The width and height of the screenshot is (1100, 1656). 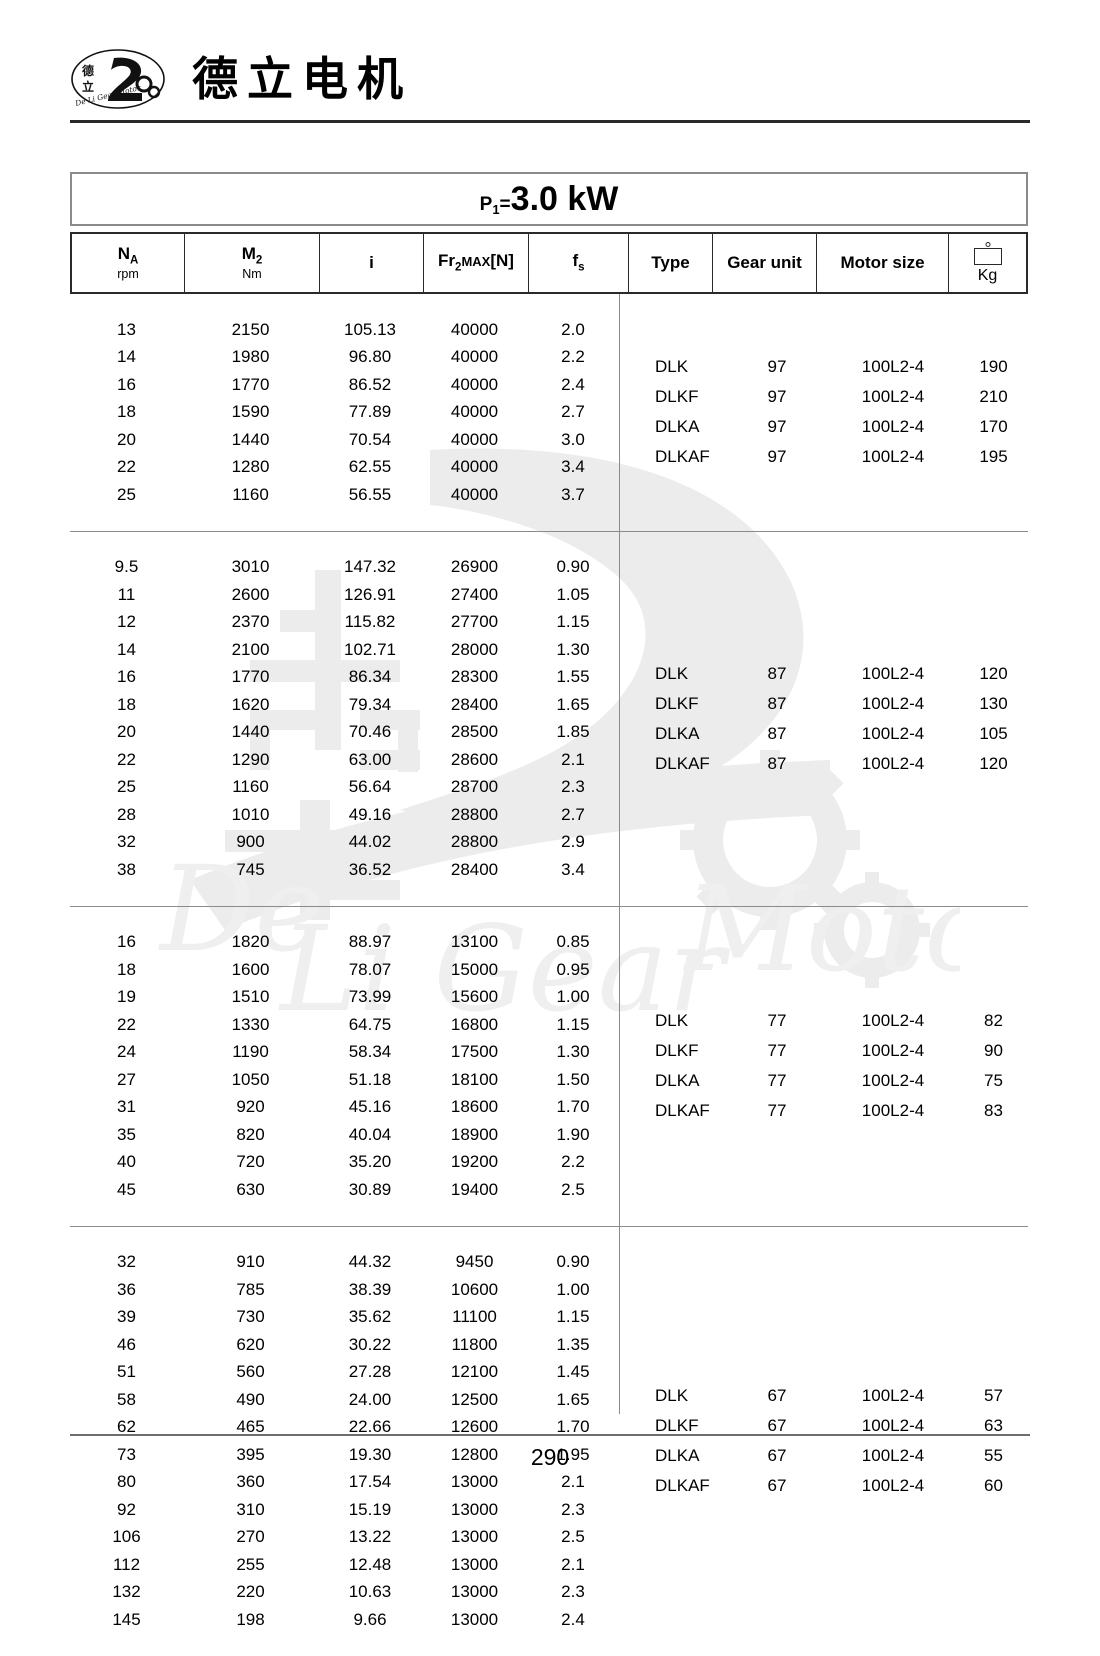 What do you see at coordinates (573, 1134) in the screenshot?
I see `cell-fs: 1.90` at bounding box center [573, 1134].